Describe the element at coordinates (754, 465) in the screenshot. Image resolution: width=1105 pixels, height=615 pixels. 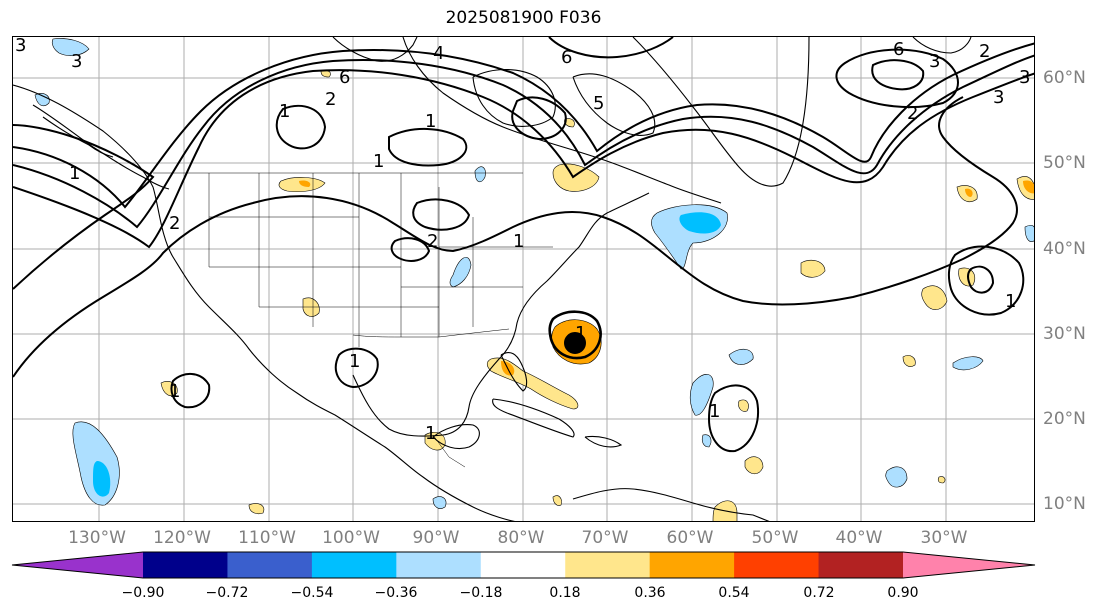
I see `pos-region-car` at that location.